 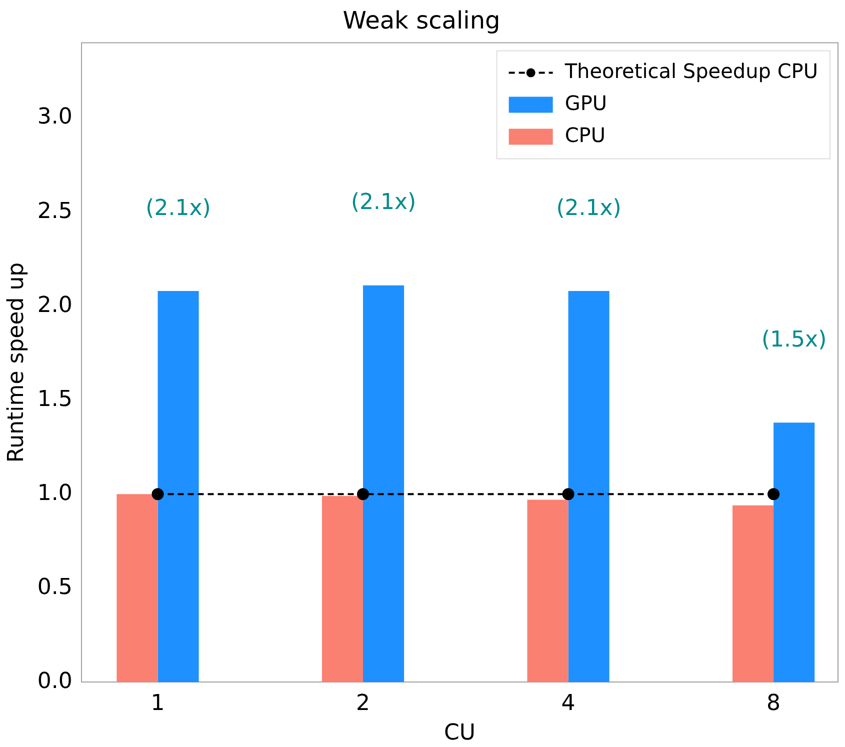 What do you see at coordinates (363, 703) in the screenshot?
I see `x-tick-label: 2` at bounding box center [363, 703].